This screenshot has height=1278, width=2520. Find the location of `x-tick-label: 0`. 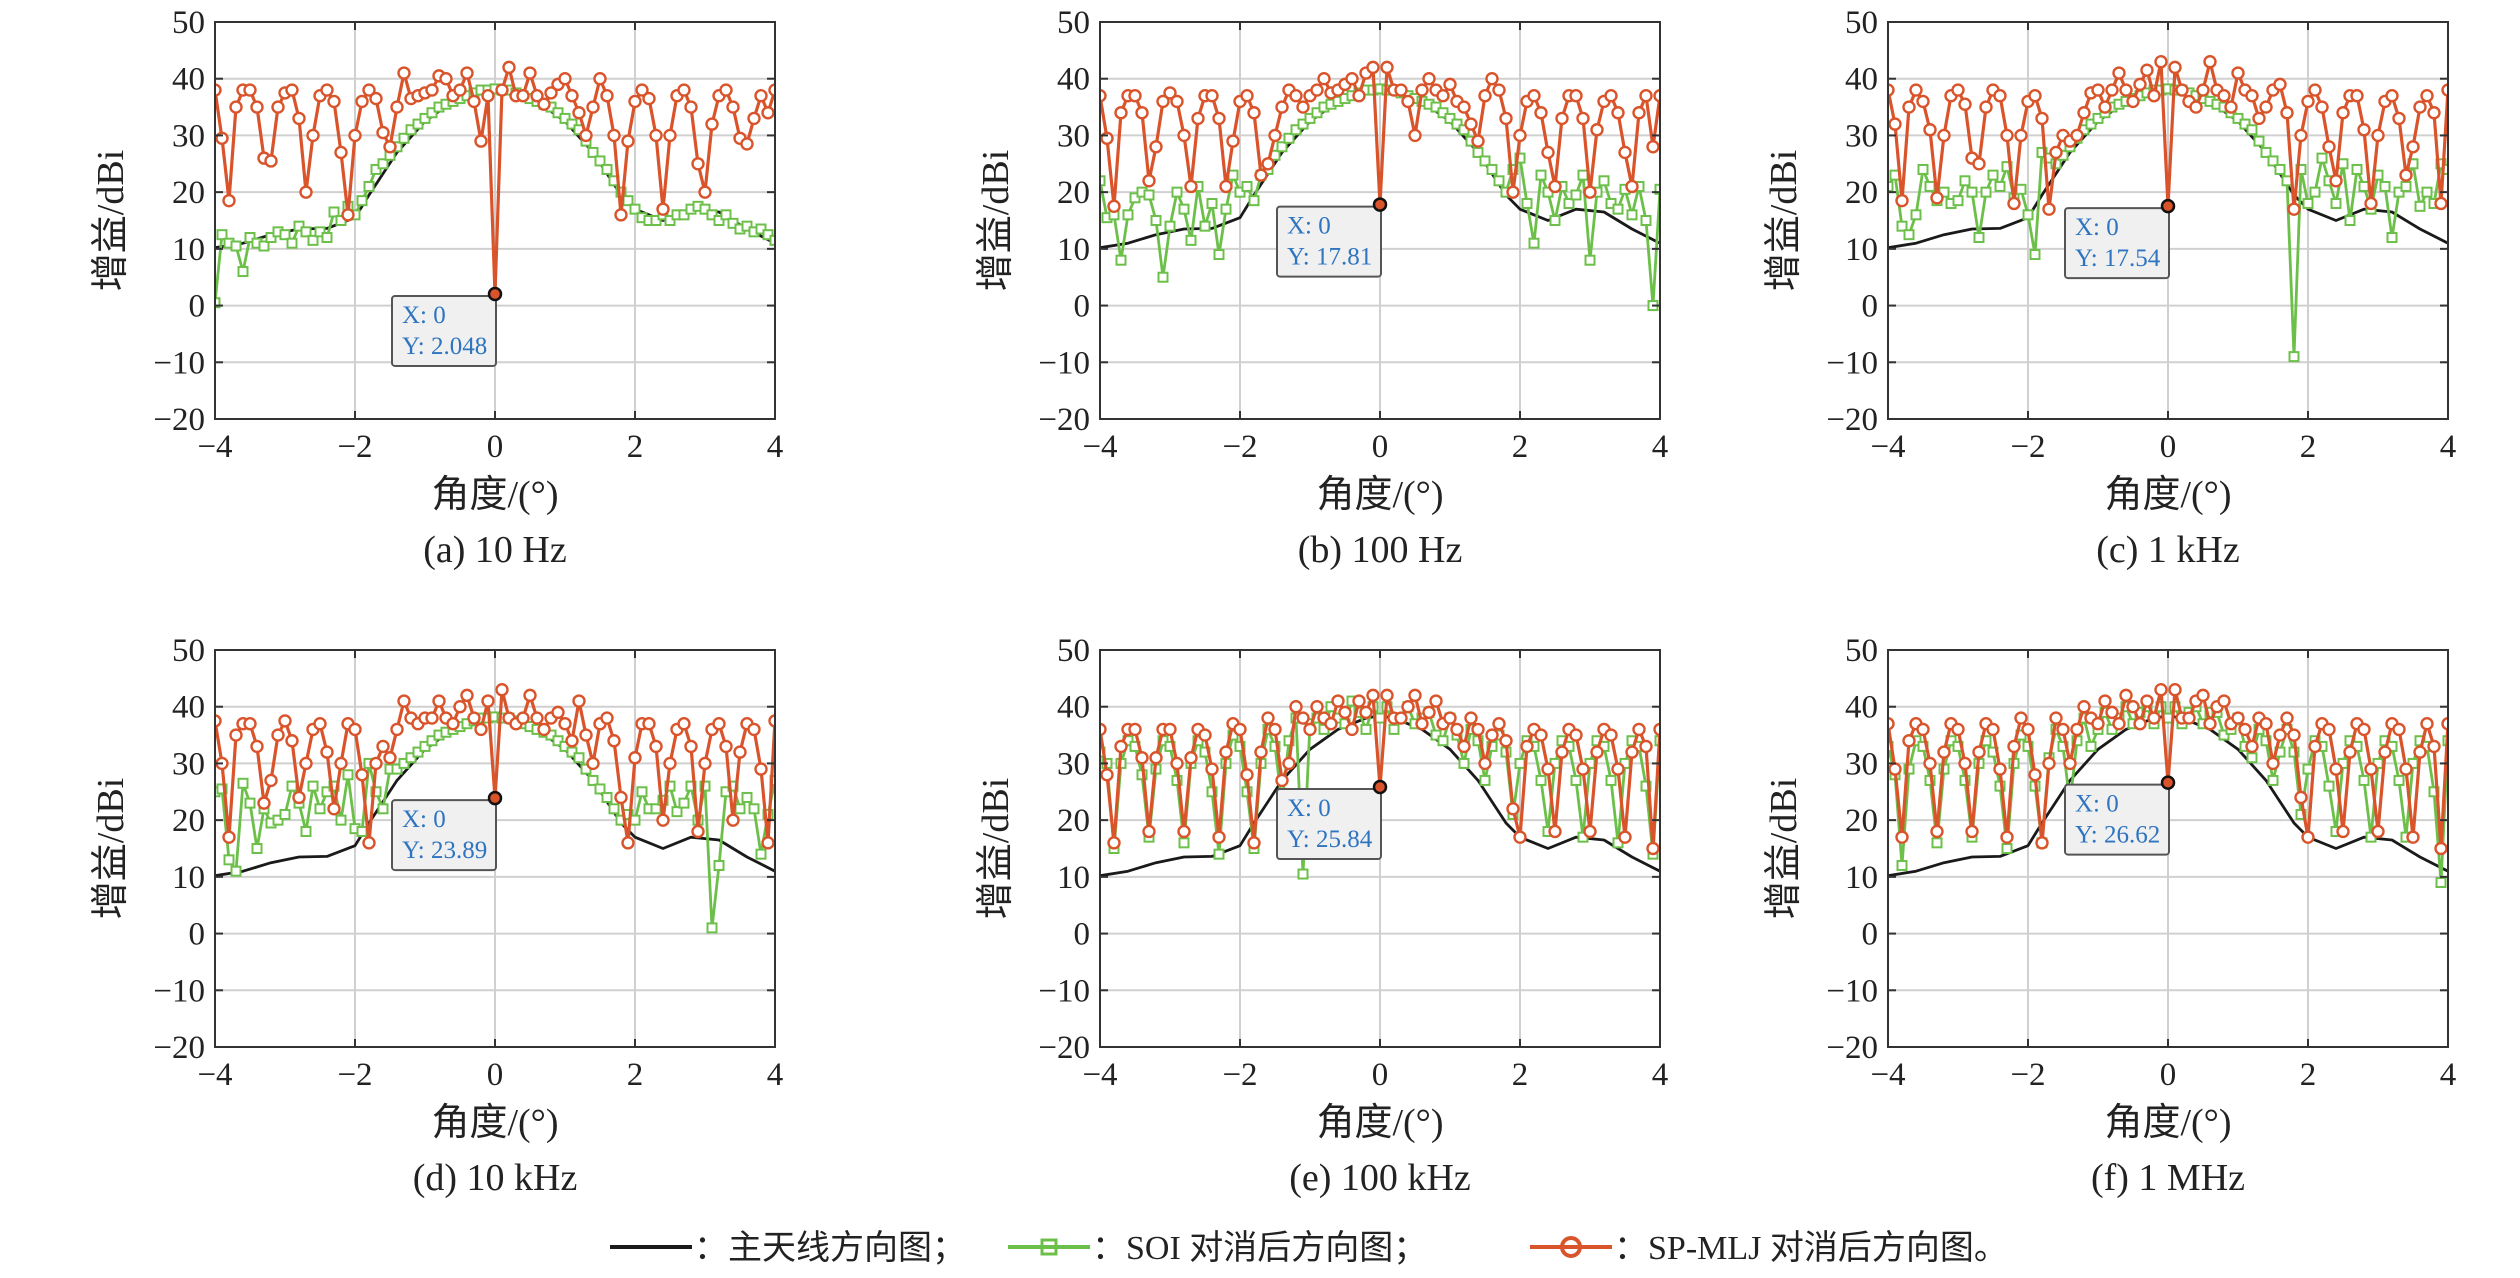

x-tick-label: 0 is located at coordinates (2168, 447).